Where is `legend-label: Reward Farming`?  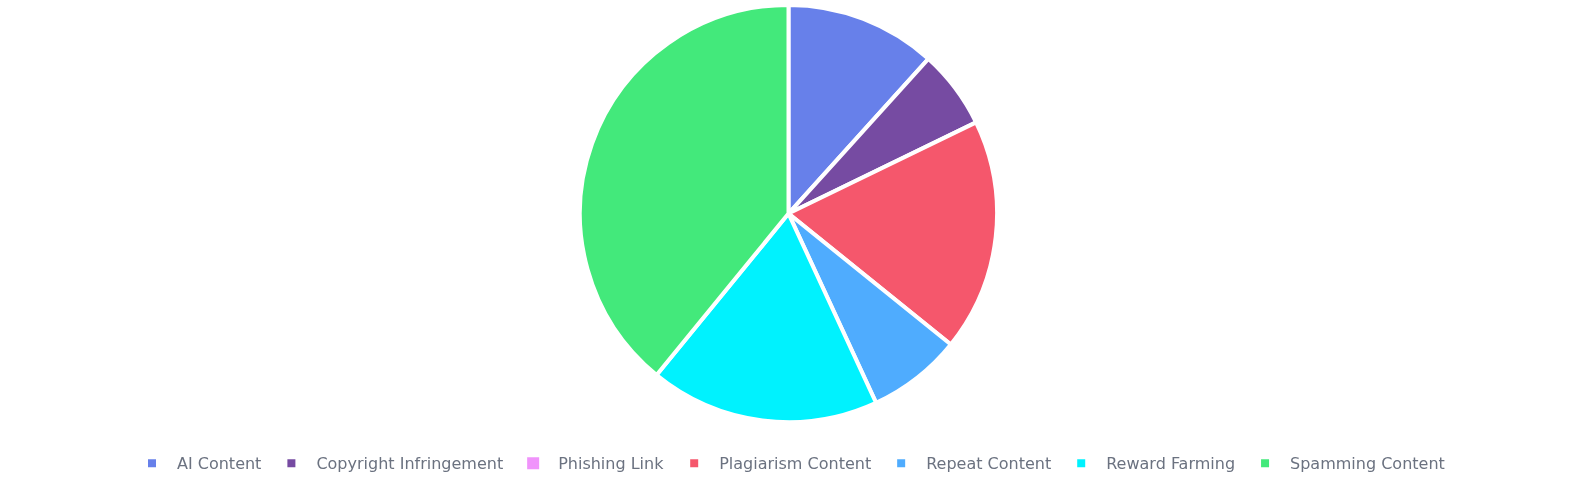
legend-label: Reward Farming is located at coordinates (1171, 464).